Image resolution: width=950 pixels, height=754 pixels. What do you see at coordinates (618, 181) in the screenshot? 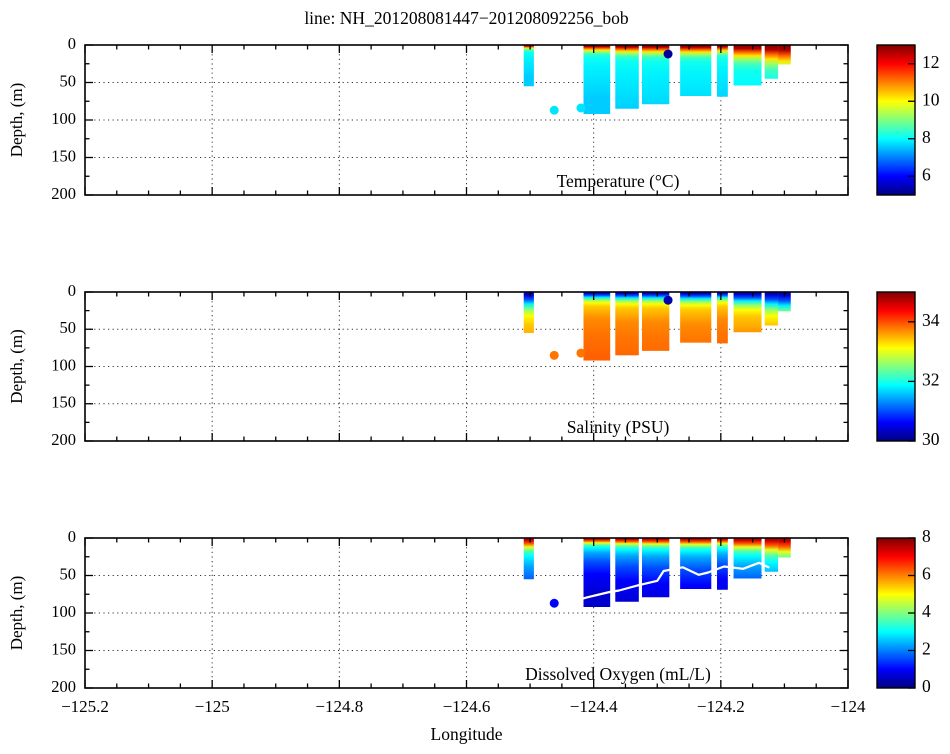
I see `panel-annotation: Temperature (°C)` at bounding box center [618, 181].